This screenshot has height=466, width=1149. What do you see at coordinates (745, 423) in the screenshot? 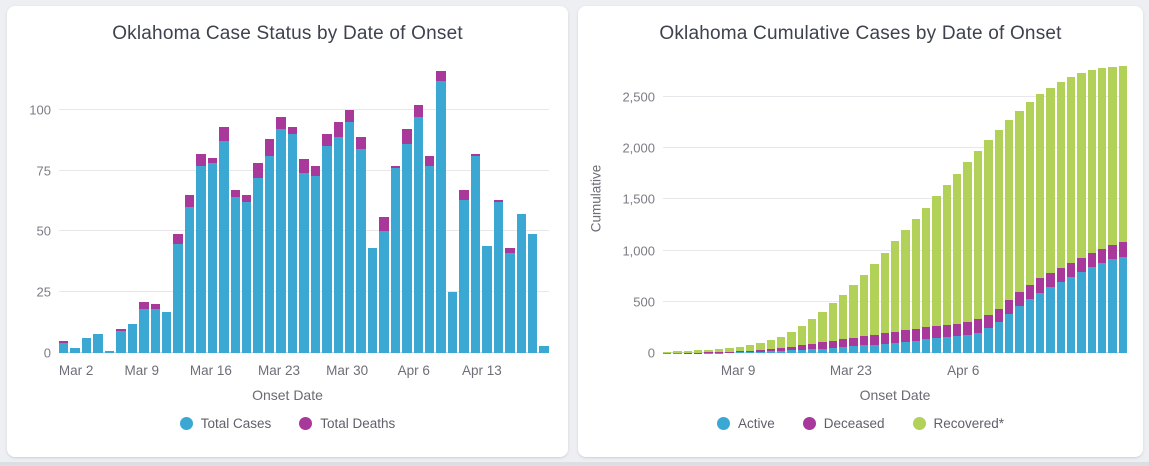
I see `legend-item-active: Active` at bounding box center [745, 423].